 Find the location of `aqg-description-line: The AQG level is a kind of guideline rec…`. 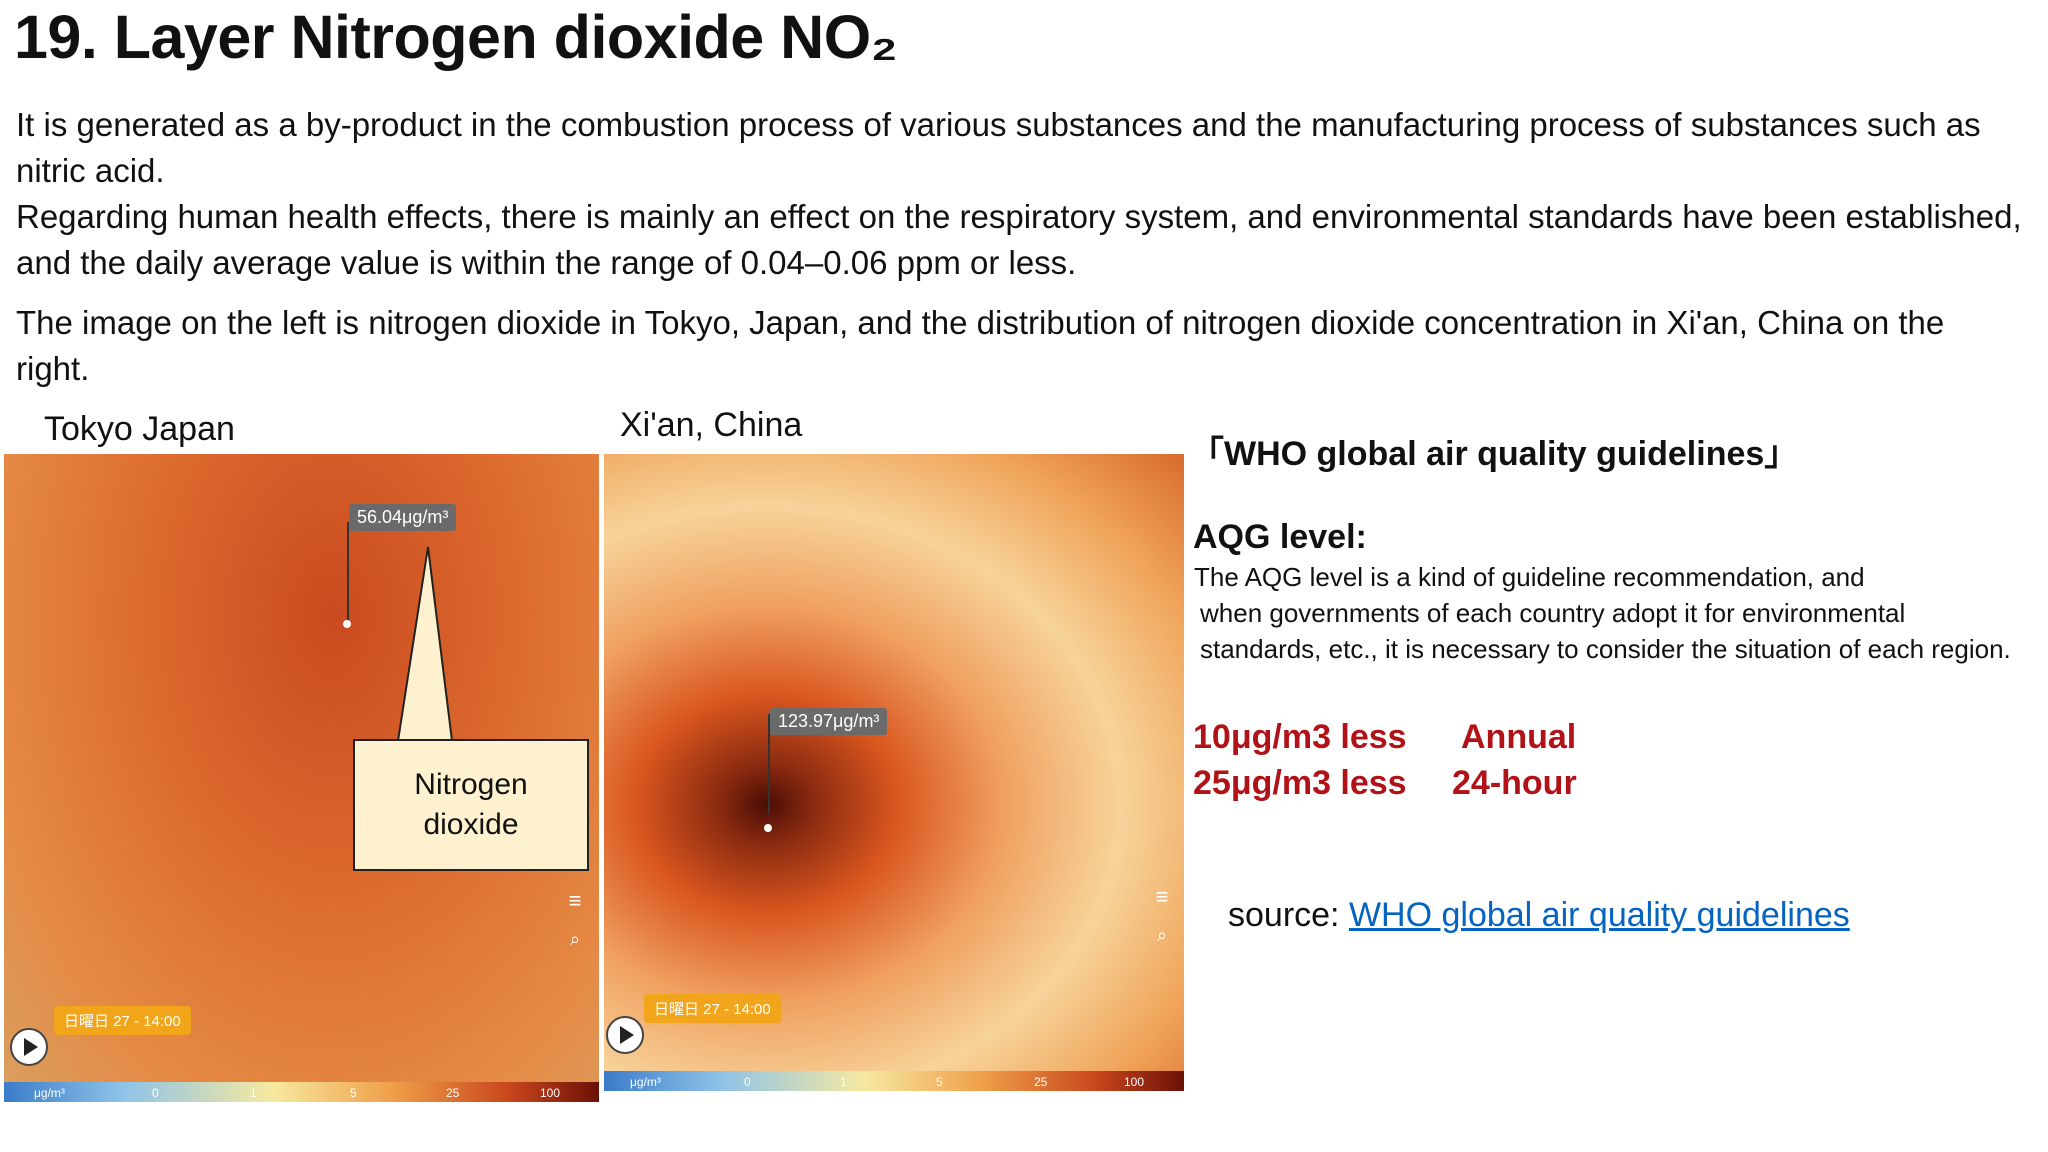

aqg-description-line: The AQG level is a kind of guideline rec… is located at coordinates (1529, 577).